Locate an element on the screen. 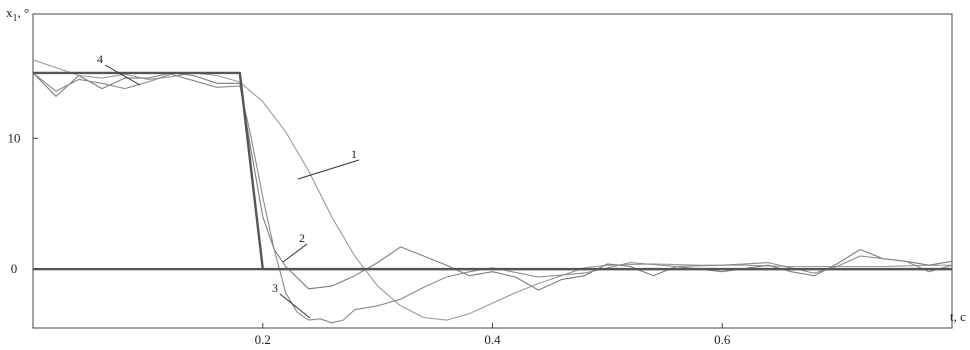  annotation-label-4: 4 is located at coordinates (100, 59).